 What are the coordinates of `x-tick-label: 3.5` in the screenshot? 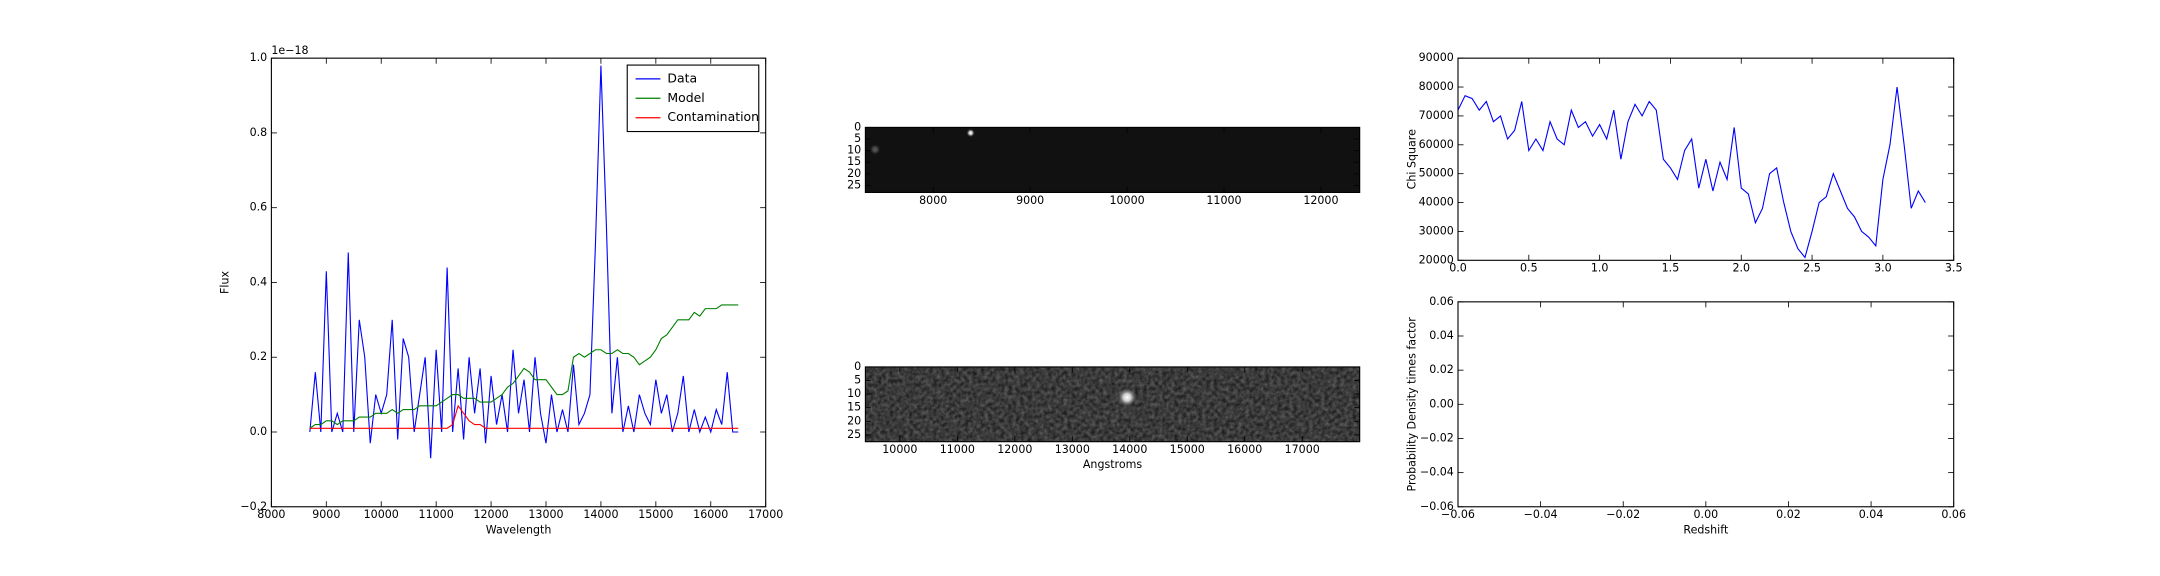 It's located at (1954, 268).